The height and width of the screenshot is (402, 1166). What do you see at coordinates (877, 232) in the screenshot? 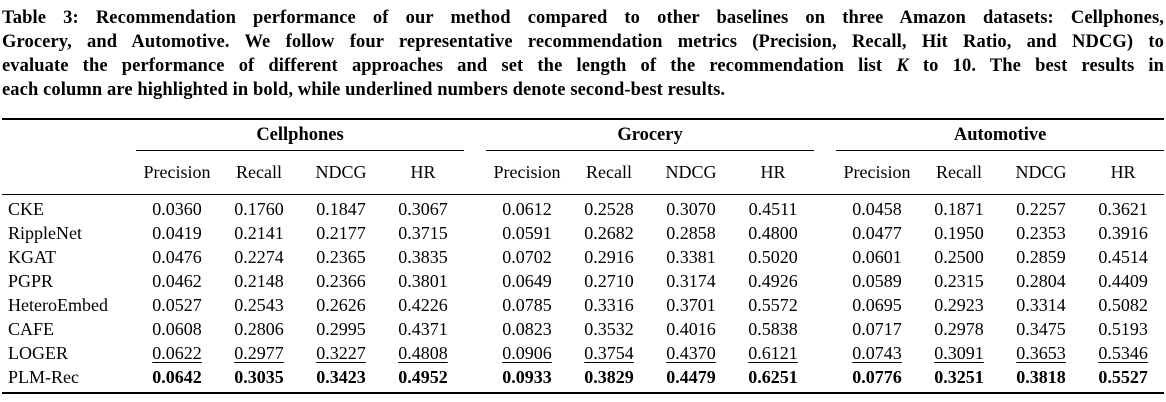
I see `metric-value: 0.0477` at bounding box center [877, 232].